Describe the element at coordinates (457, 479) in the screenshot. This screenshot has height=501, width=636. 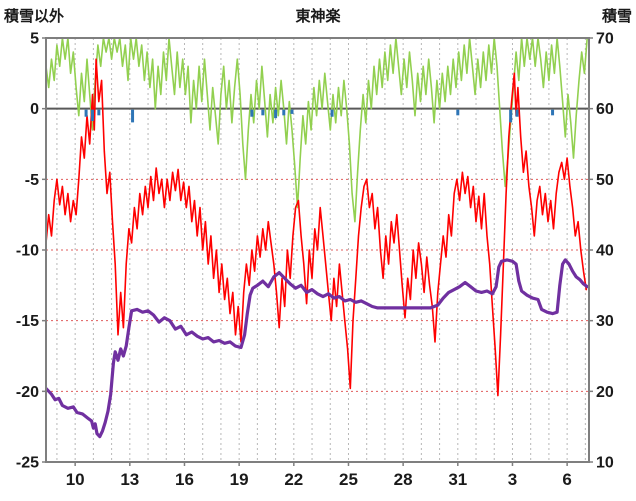
I see `x-axis-tick-label: 31` at that location.